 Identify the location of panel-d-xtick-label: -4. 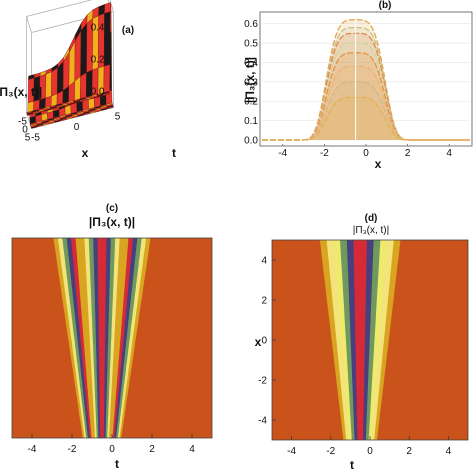
(291, 451).